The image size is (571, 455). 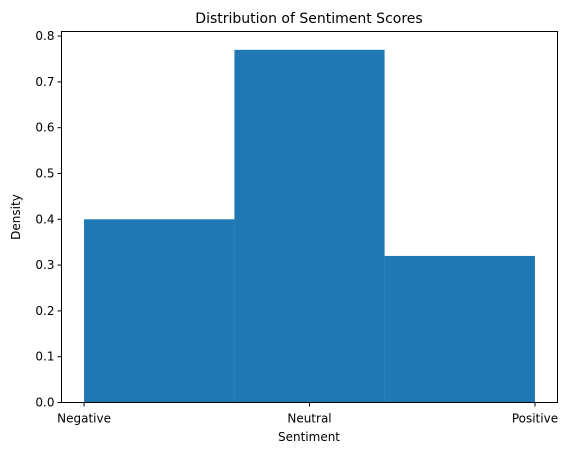 I want to click on y-tick-label: 0.0, so click(x=44, y=403).